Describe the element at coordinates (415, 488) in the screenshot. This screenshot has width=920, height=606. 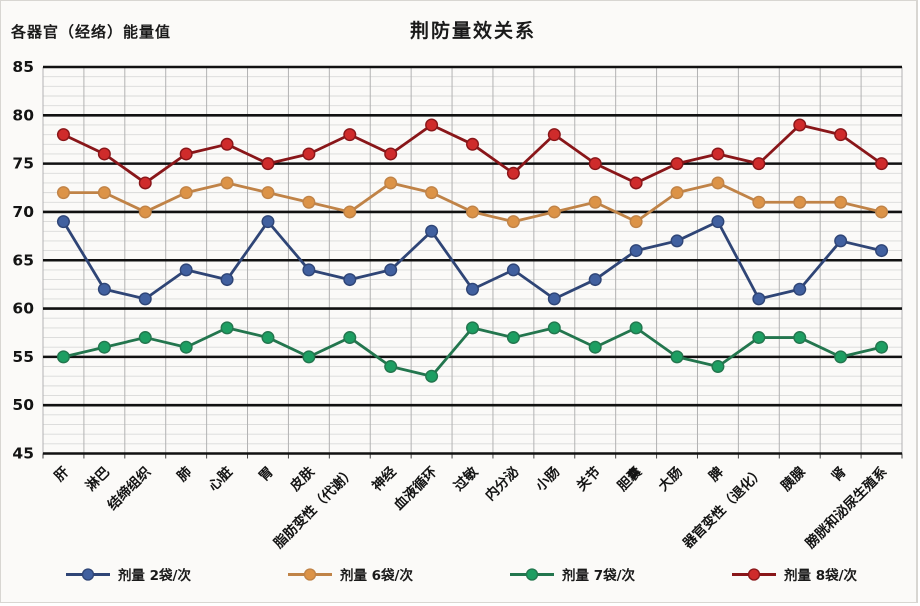
I see `x-category-label: 血液循环` at that location.